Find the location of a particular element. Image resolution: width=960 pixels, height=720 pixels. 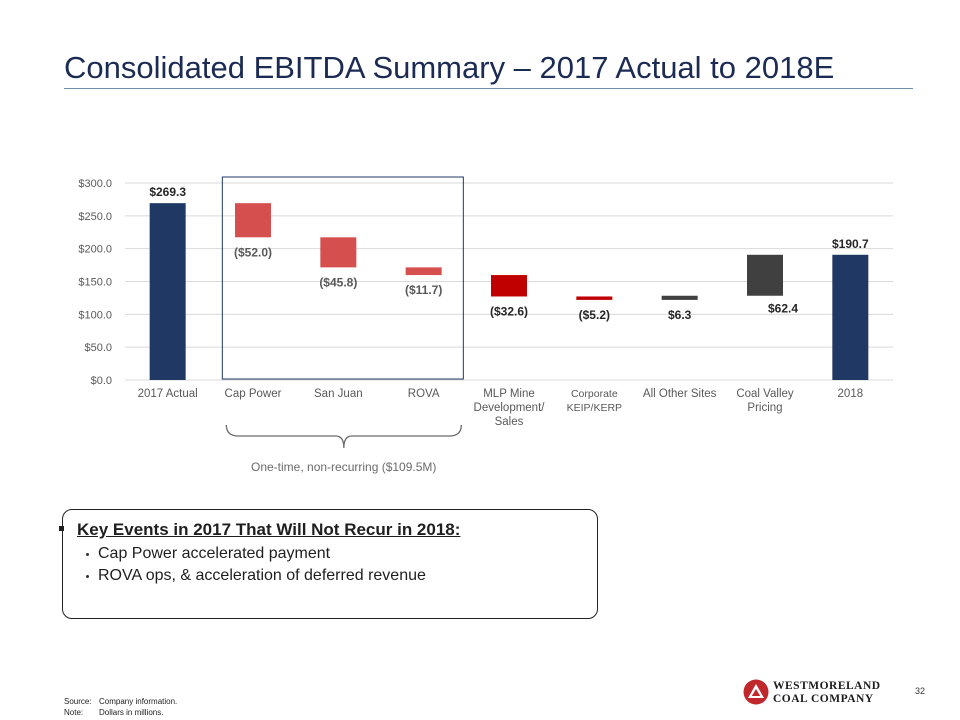

x-category-label-line: Coal Valley is located at coordinates (765, 394).